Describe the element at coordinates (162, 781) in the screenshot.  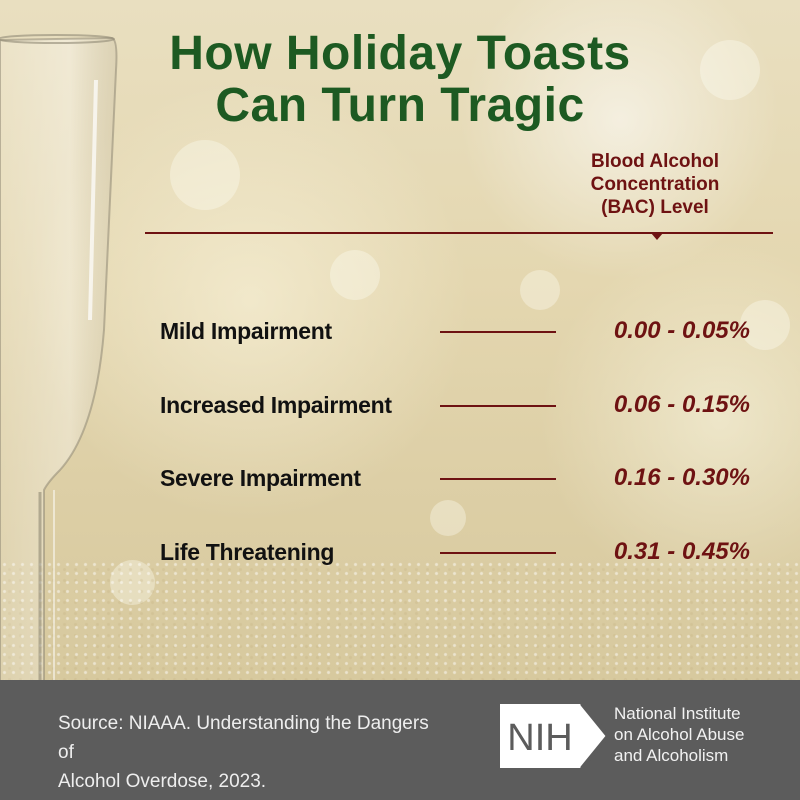
I see `source-line-2: Alcohol Overdose, 2023.` at that location.